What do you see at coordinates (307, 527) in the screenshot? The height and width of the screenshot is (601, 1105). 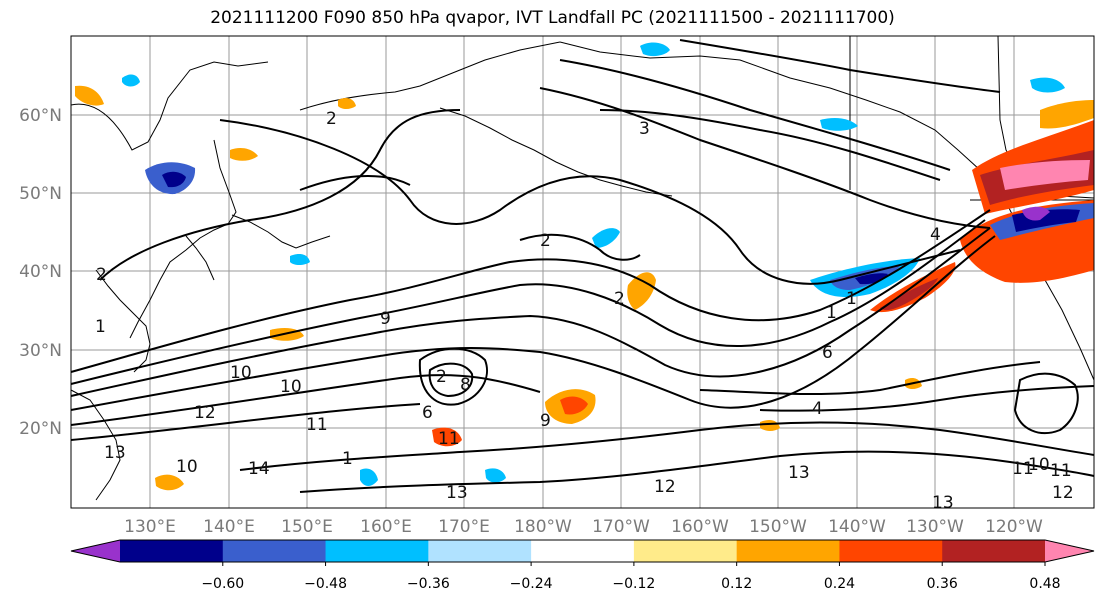 I see `longitude-label: 150°E` at bounding box center [307, 527].